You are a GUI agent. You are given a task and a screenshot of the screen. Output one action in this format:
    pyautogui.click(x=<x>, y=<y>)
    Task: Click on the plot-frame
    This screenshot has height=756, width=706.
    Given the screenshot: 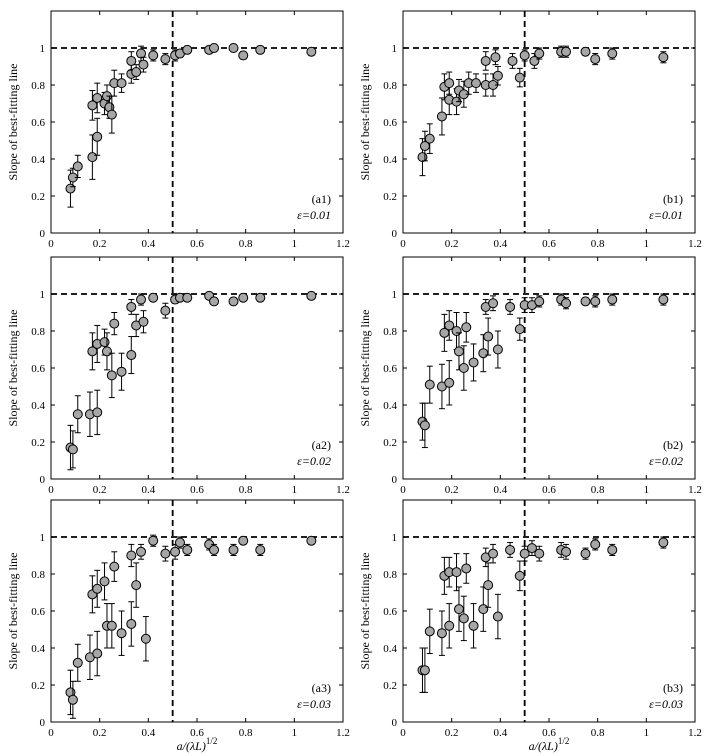 What is the action you would take?
    pyautogui.click(x=197, y=368)
    